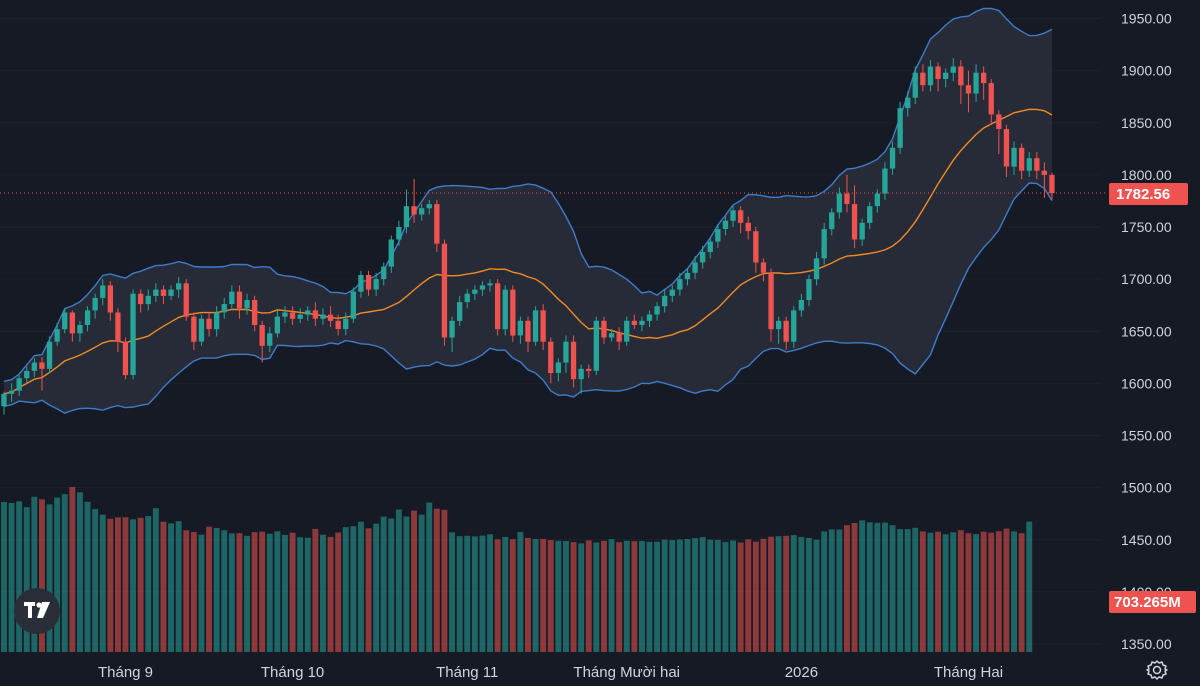 The image size is (1200, 686). Describe the element at coordinates (1146, 123) in the screenshot. I see `y-tick-label-10: 1850.00` at that location.